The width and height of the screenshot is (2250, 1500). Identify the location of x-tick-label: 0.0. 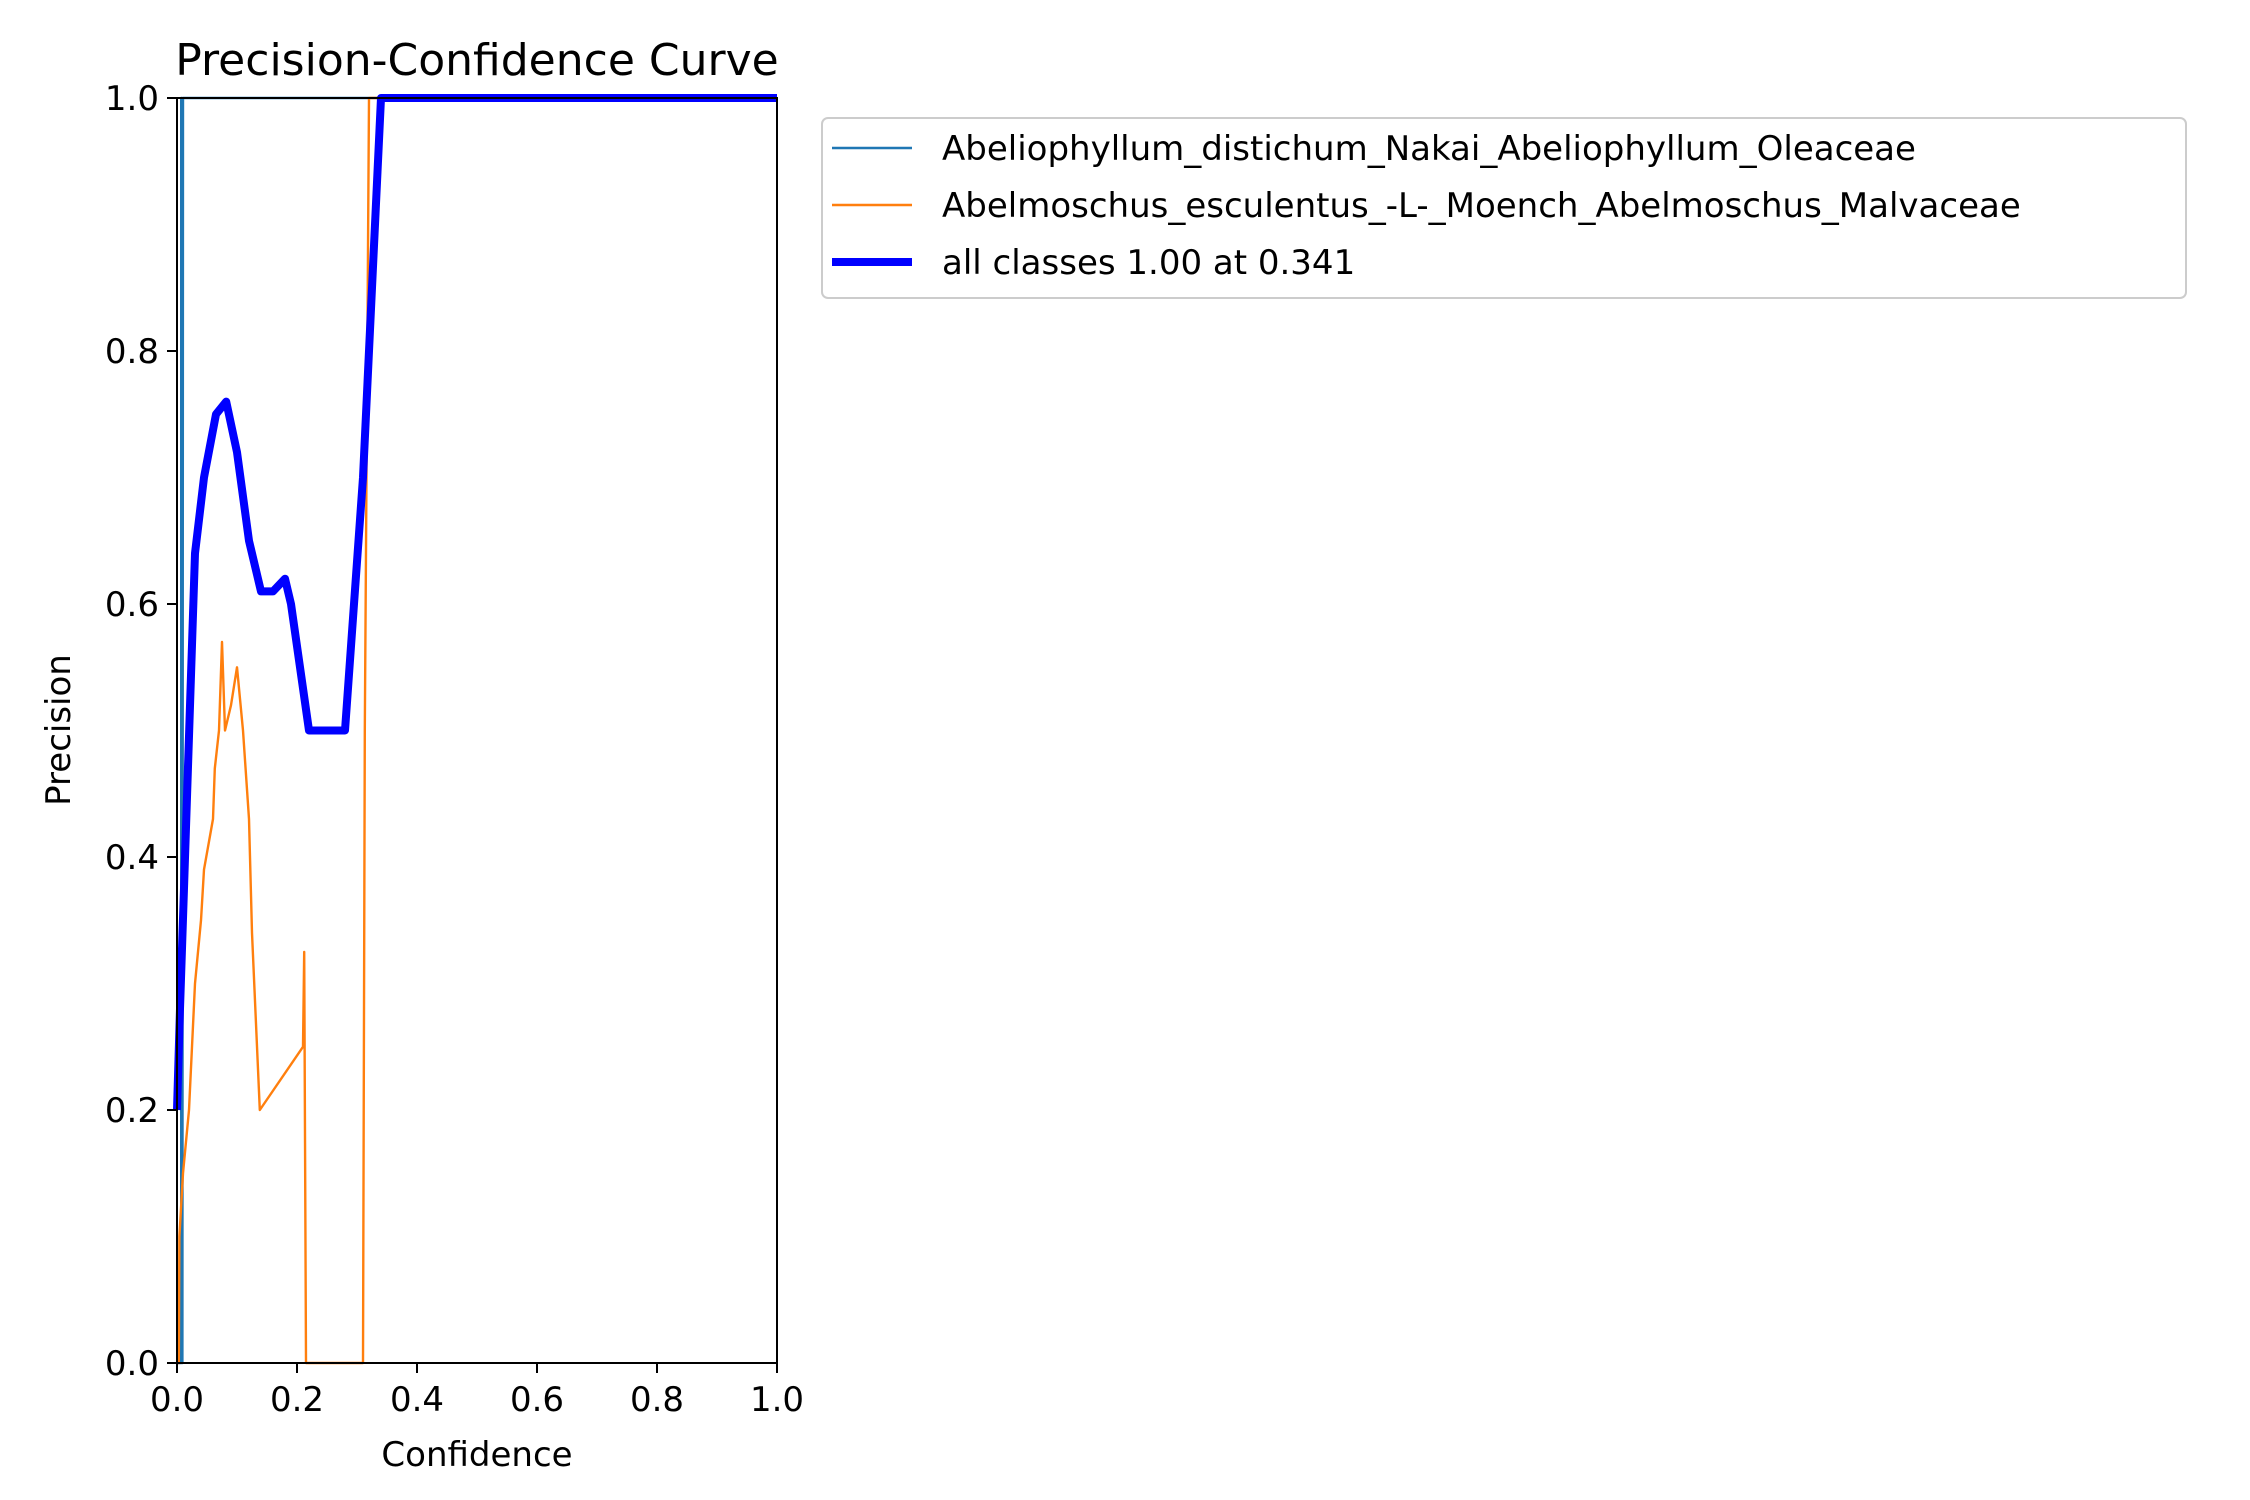
(177, 1400).